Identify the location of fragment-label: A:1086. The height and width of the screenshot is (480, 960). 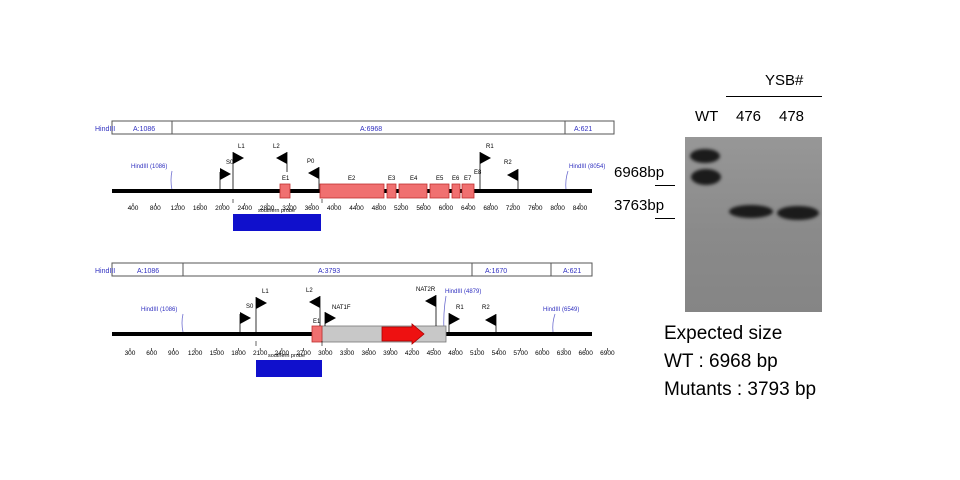
(144, 129).